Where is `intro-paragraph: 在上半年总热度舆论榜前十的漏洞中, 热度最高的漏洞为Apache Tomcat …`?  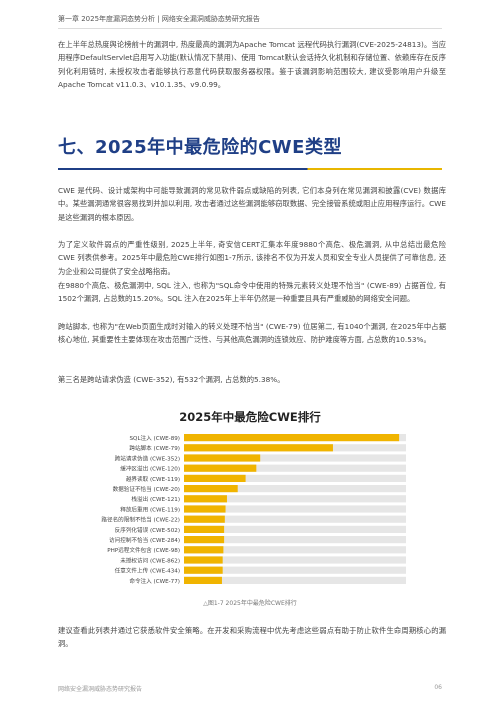
intro-paragraph: 在上半年总热度舆论榜前十的漏洞中, 热度最高的漏洞为Apache Tomcat … is located at coordinates (252, 65).